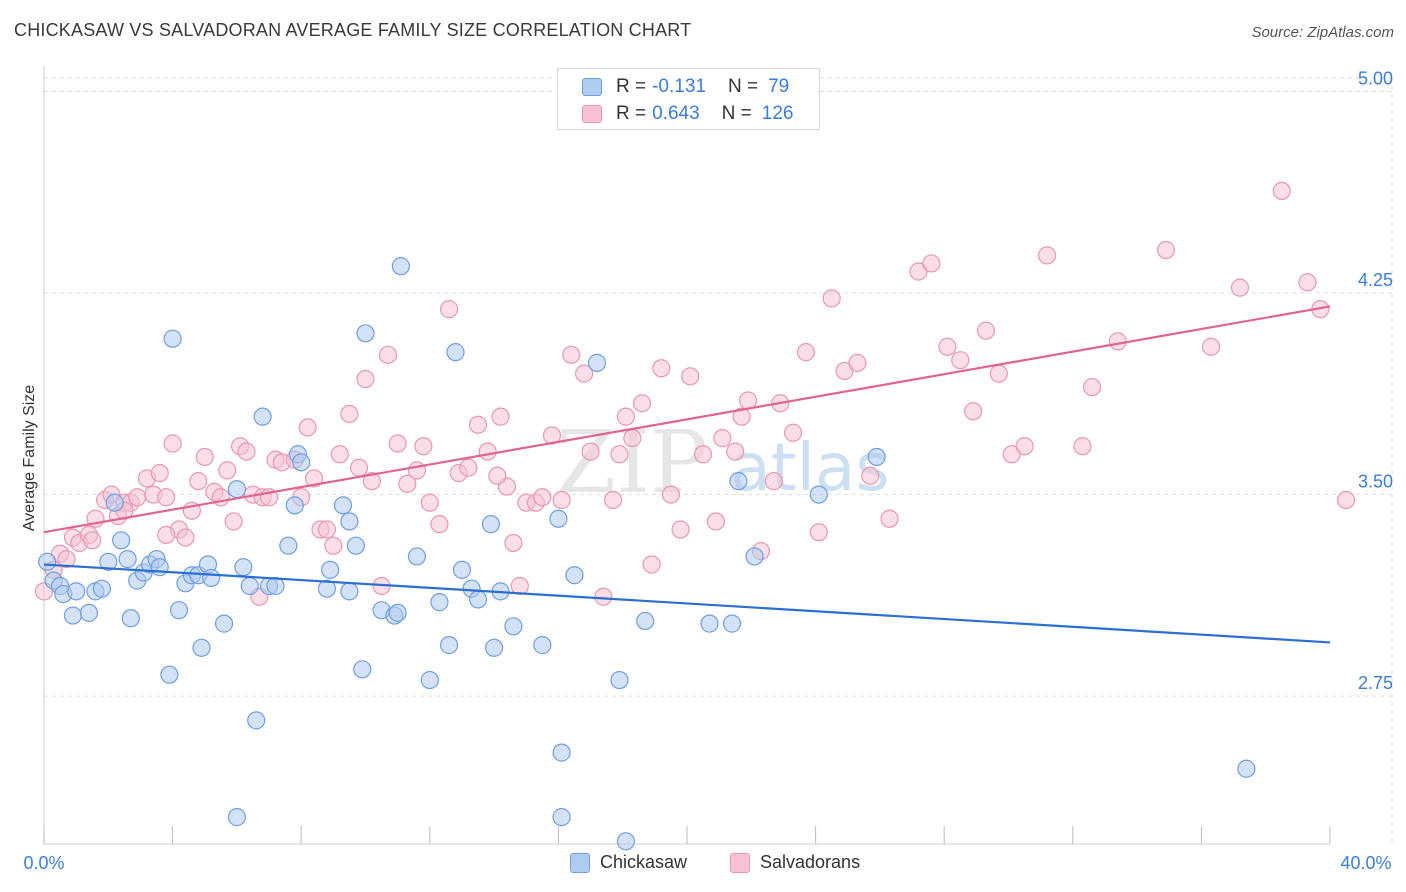 This screenshot has height=892, width=1406. What do you see at coordinates (736, 113) in the screenshot?
I see `legend-n-label: N =` at bounding box center [736, 113].